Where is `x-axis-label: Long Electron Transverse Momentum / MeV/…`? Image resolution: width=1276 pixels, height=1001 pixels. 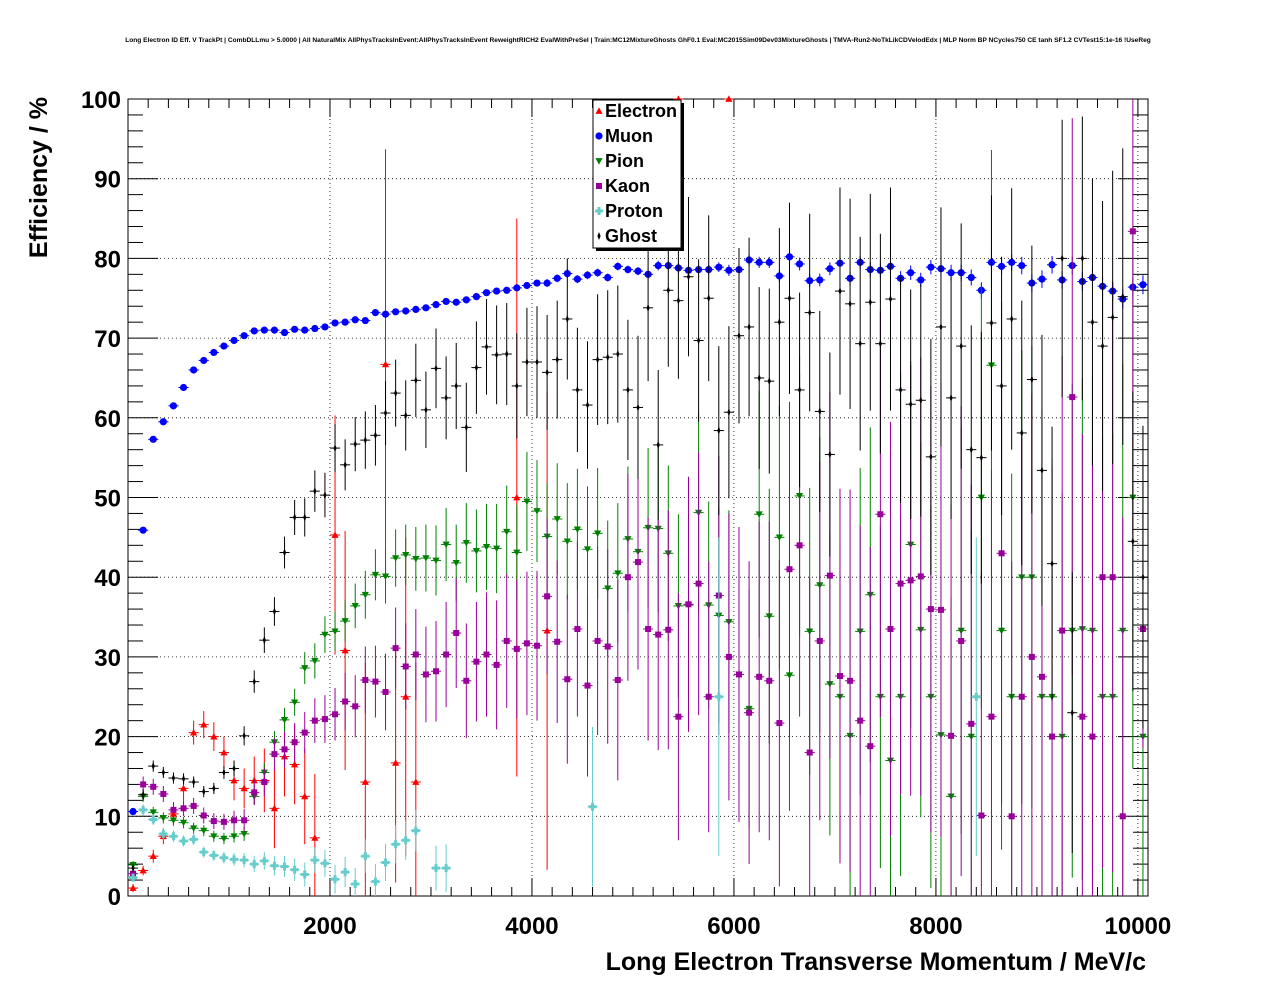
x-axis-label: Long Electron Transverse Momentum / MeV/… is located at coordinates (876, 962).